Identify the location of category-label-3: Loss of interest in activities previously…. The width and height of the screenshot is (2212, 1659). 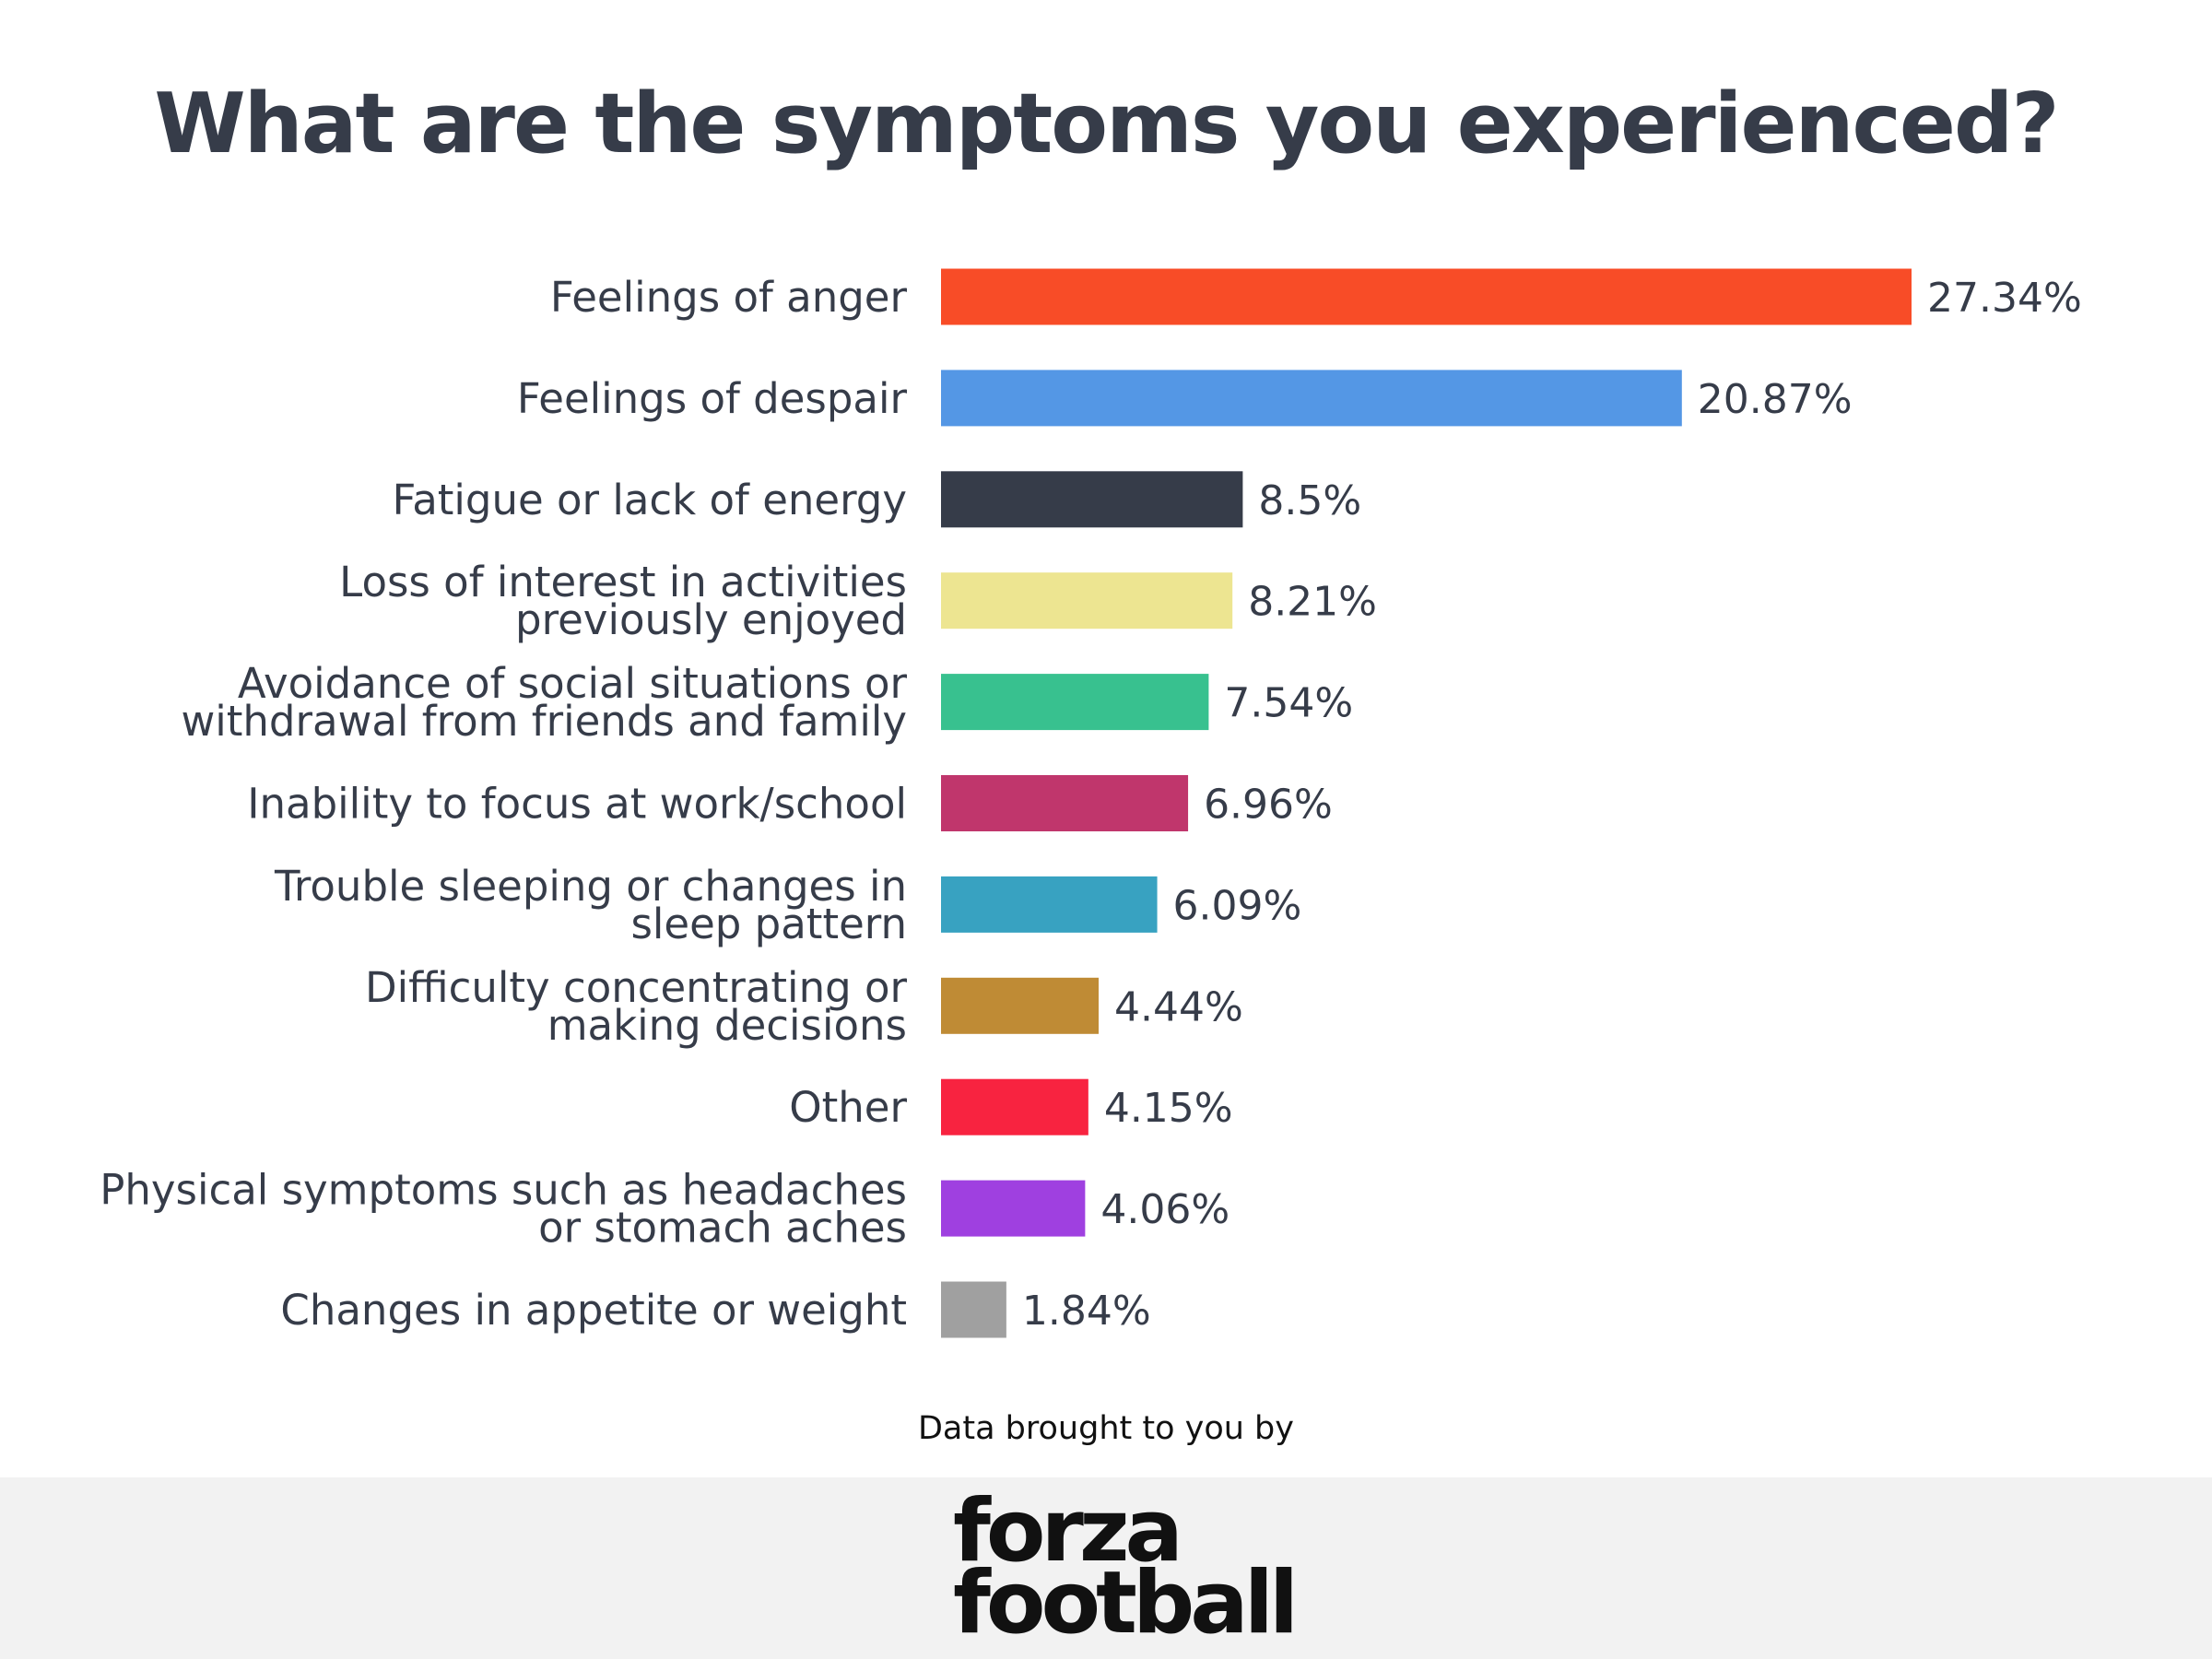
(623, 601).